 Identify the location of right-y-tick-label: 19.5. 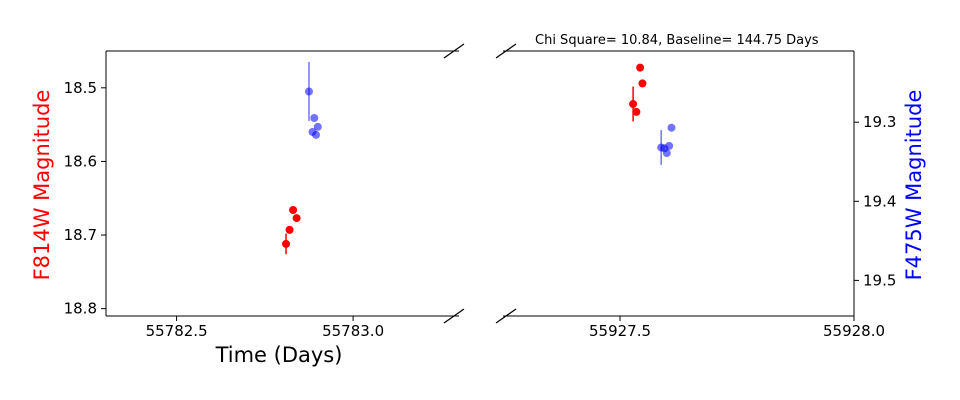
(879, 280).